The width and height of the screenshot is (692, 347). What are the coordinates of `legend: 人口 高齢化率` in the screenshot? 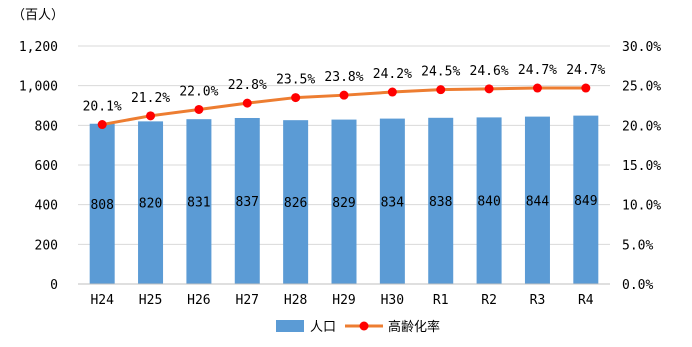 It's located at (358, 327).